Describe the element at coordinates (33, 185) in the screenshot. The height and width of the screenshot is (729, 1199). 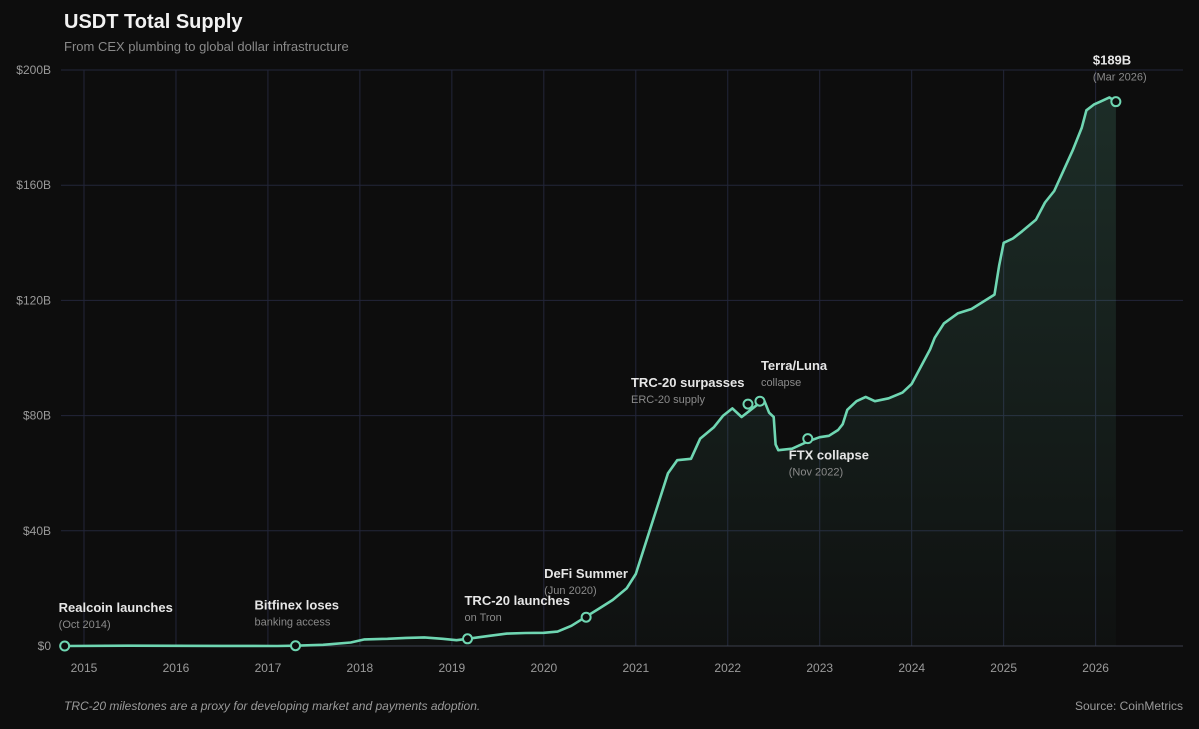
I see `y-tick-label: $160B` at that location.